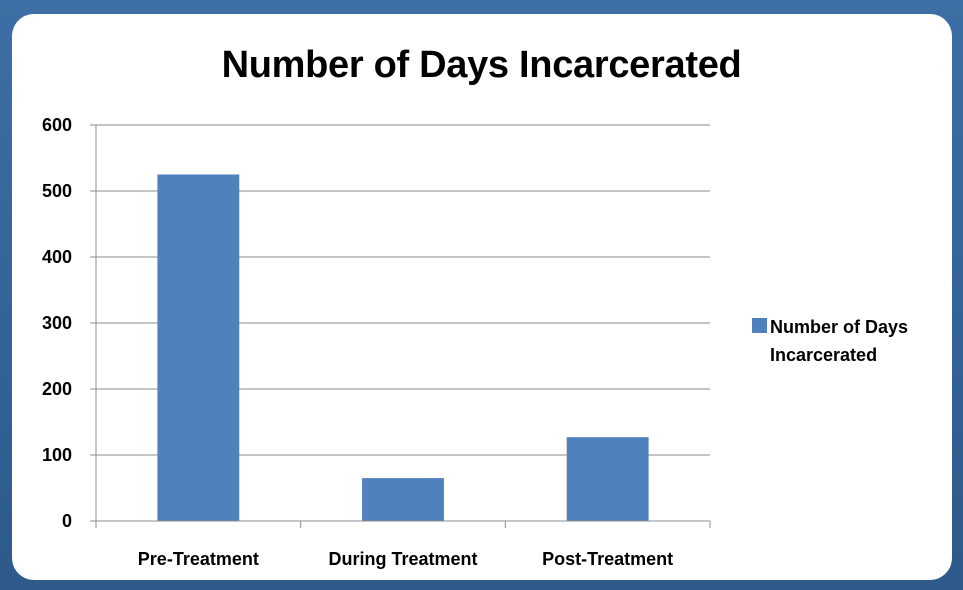  Describe the element at coordinates (67, 521) in the screenshot. I see `y-tick-label: 0` at that location.